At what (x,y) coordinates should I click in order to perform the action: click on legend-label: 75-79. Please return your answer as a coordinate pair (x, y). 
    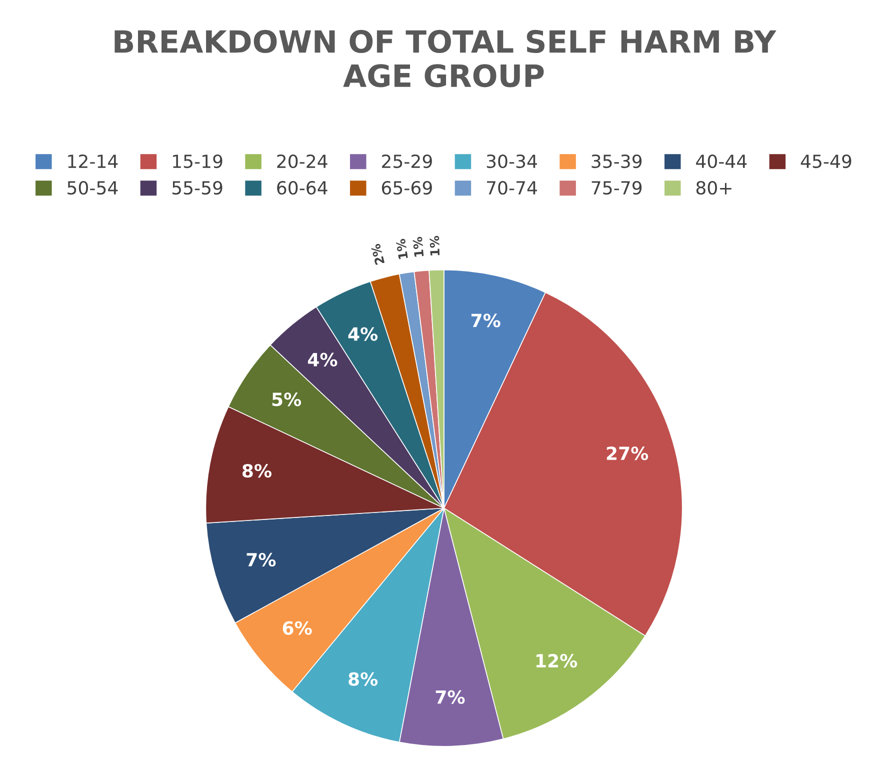
    Looking at the image, I should click on (617, 187).